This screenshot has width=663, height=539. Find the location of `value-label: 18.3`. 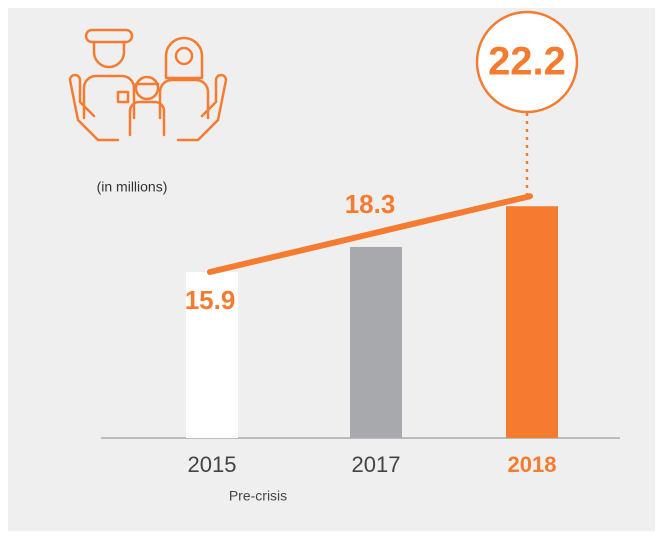

value-label: 18.3 is located at coordinates (370, 204).